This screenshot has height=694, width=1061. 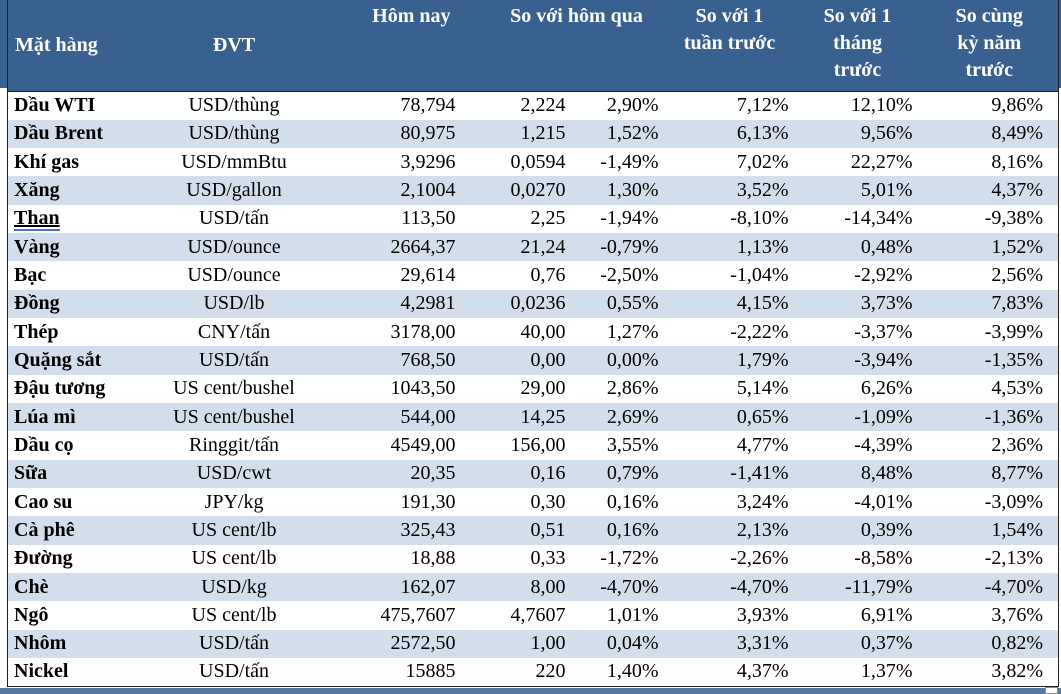 I want to click on cell-today: 78,794, so click(x=428, y=105).